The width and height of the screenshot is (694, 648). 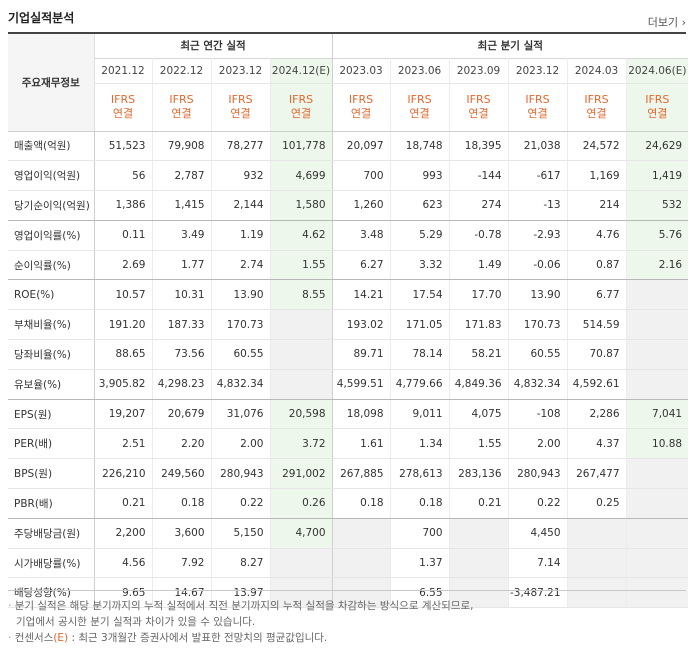 I want to click on period-header: 2024.06(E), so click(x=657, y=71).